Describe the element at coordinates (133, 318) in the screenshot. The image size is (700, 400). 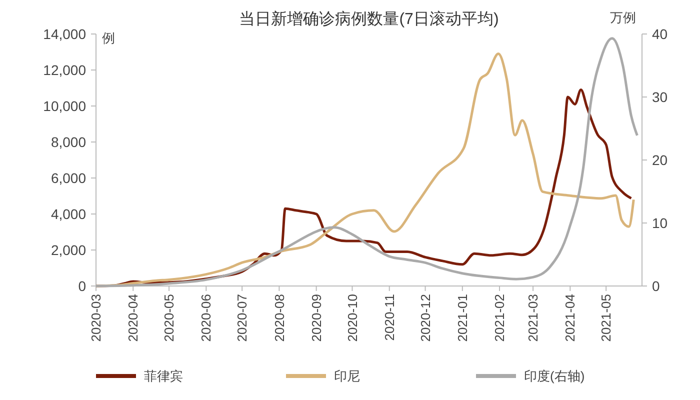
I see `x-tick-label: 2020-04` at that location.